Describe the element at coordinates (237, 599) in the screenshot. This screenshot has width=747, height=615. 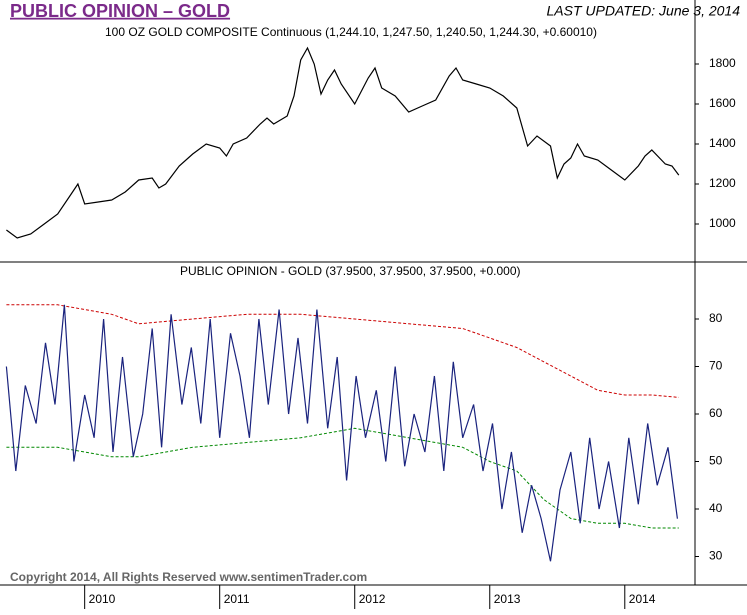
I see `x-tick-label: 2011` at that location.